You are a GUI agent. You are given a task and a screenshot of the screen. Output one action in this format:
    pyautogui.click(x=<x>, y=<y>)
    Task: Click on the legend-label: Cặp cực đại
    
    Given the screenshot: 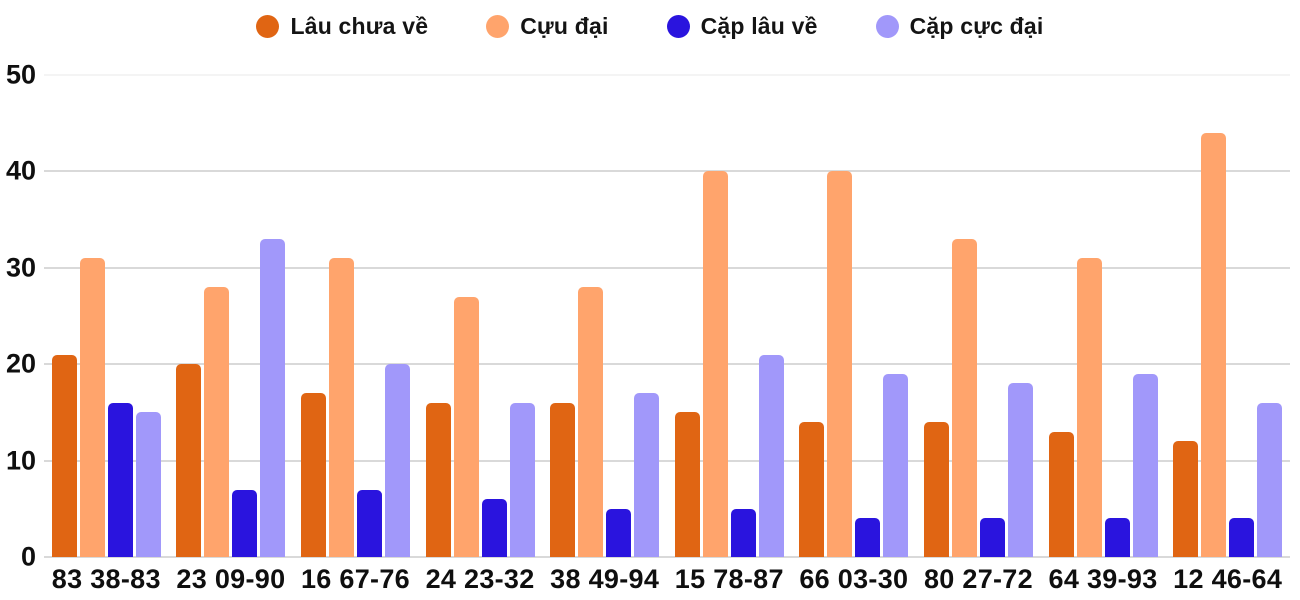 What is the action you would take?
    pyautogui.click(x=976, y=25)
    